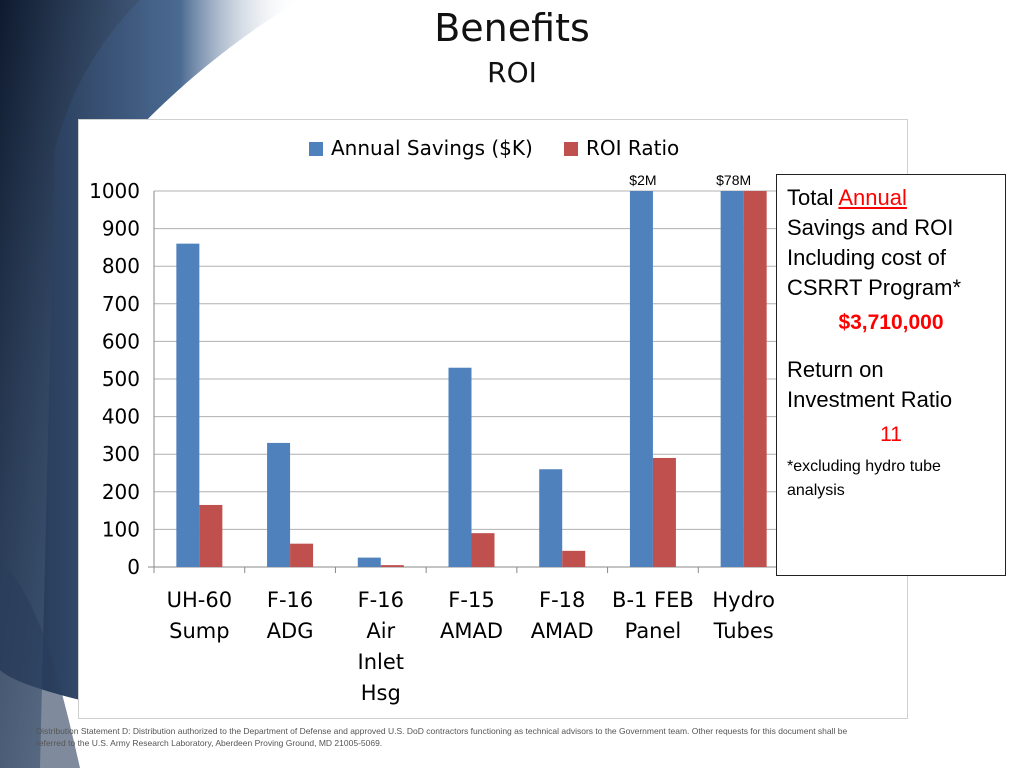  I want to click on y-tick-label: 100, so click(121, 529).